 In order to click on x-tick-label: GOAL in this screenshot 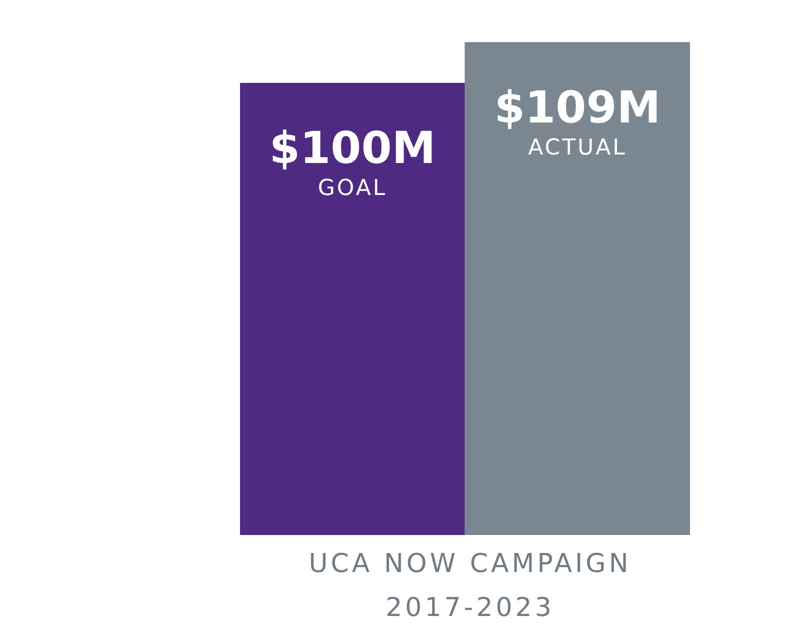, I will do `click(353, 189)`.